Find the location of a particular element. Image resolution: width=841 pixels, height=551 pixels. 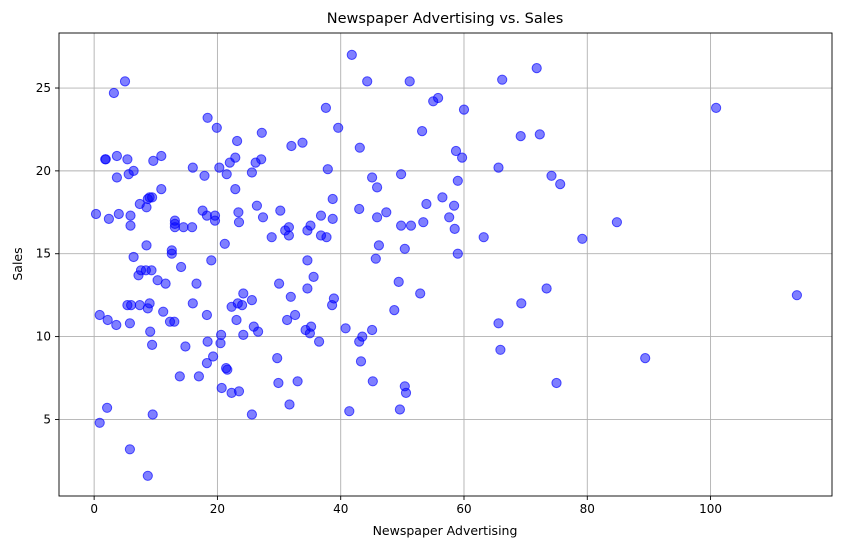

x-tick-label: 0 is located at coordinates (94, 509).